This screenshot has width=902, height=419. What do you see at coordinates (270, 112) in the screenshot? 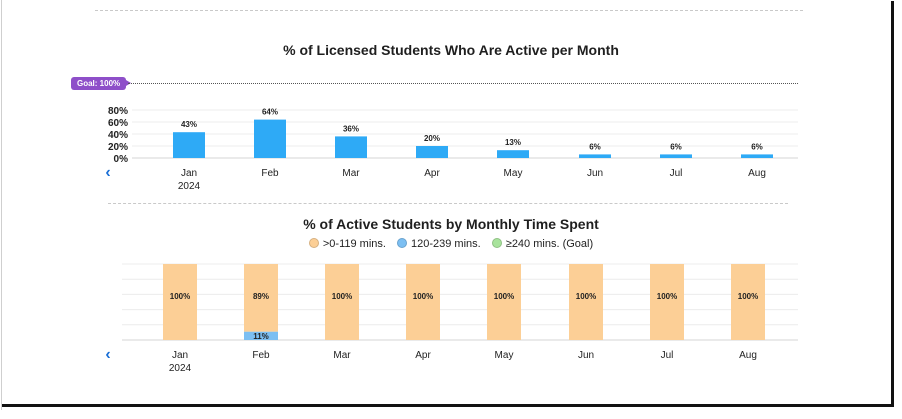
I see `bar-value-label: 64%` at bounding box center [270, 112].